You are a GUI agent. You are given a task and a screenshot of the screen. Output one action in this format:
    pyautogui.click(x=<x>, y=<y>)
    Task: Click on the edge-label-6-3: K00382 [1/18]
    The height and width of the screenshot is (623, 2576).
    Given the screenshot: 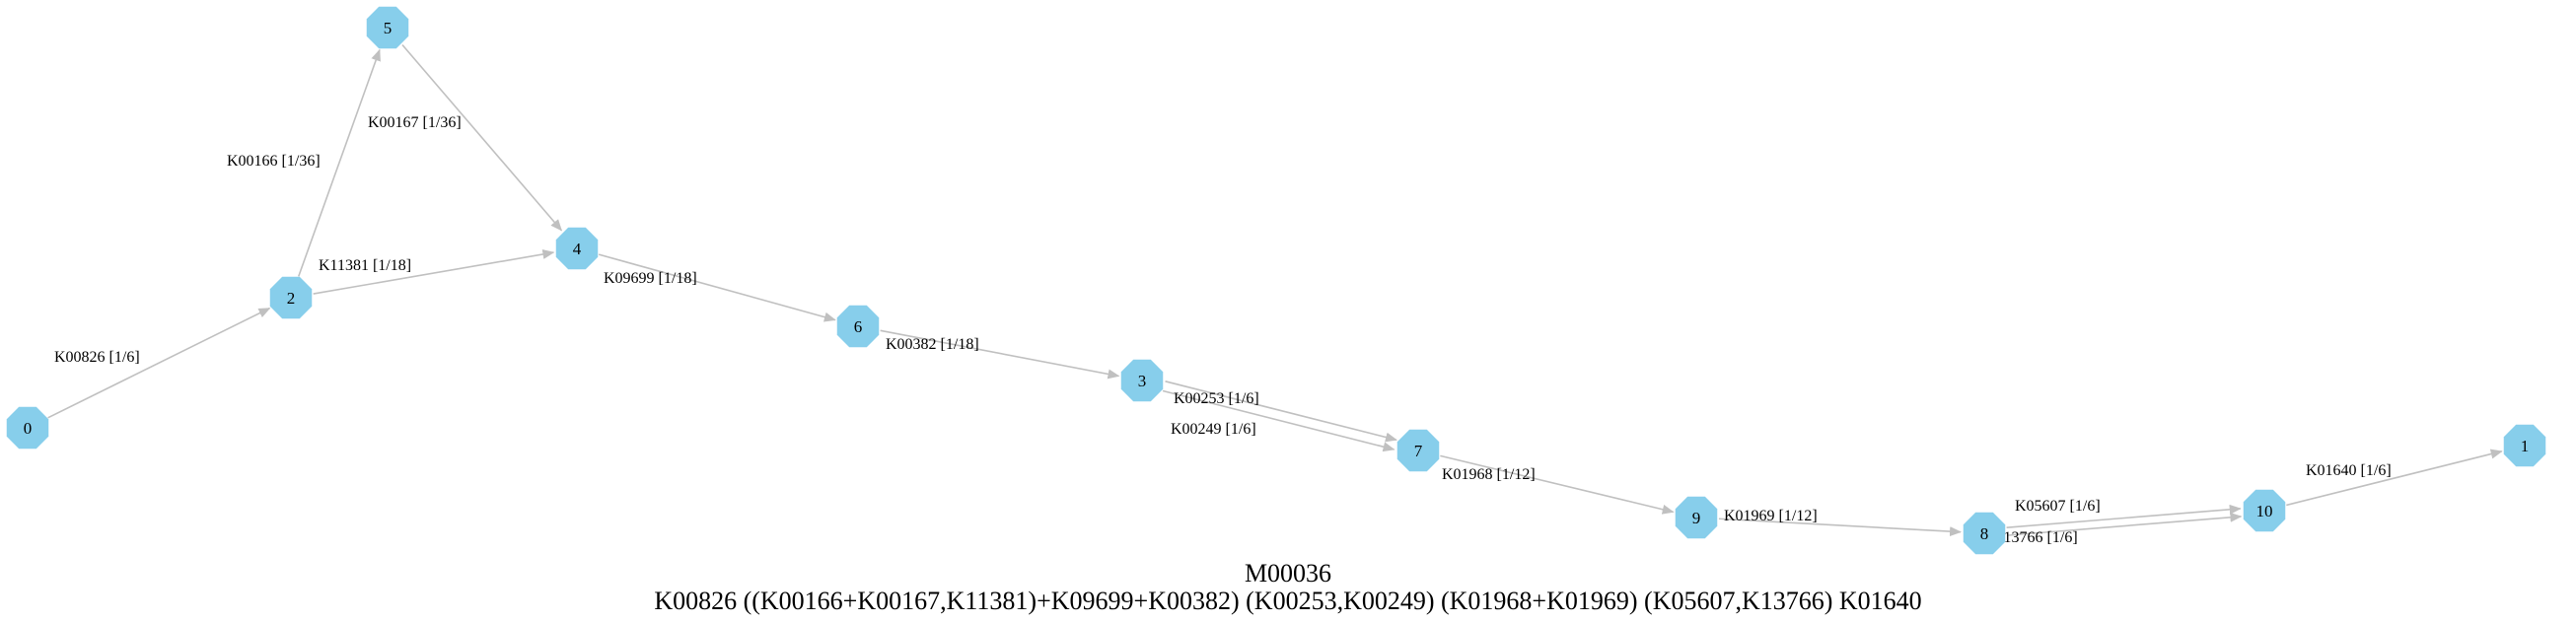 What is the action you would take?
    pyautogui.click(x=933, y=344)
    